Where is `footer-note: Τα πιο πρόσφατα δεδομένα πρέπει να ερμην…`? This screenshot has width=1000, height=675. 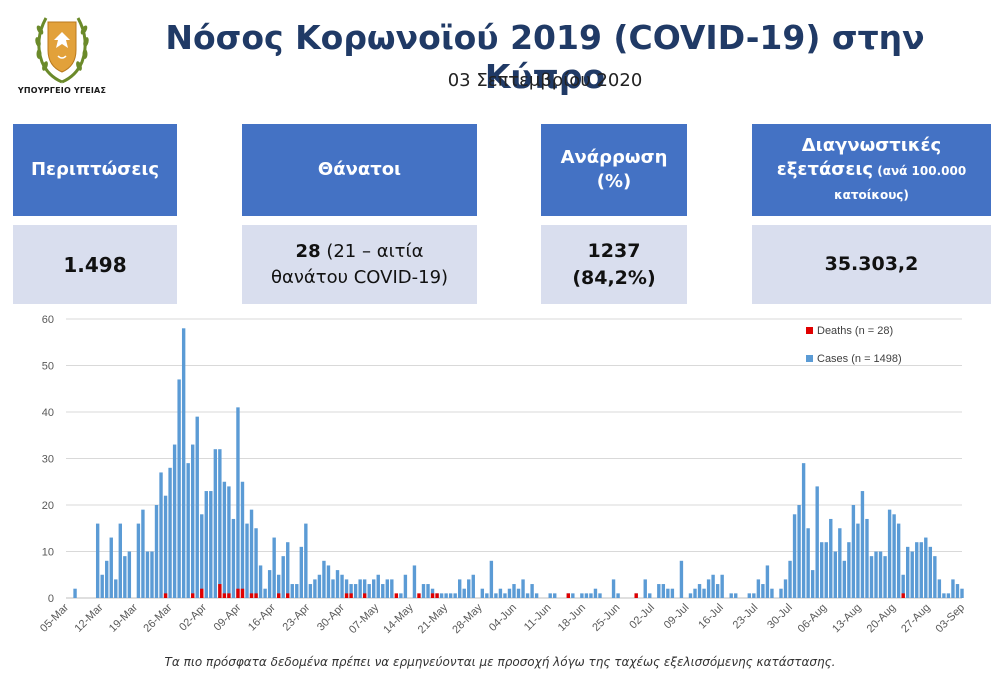
footer-note: Τα πιο πρόσφατα δεδομένα πρέπει να ερμην… is located at coordinates (500, 662).